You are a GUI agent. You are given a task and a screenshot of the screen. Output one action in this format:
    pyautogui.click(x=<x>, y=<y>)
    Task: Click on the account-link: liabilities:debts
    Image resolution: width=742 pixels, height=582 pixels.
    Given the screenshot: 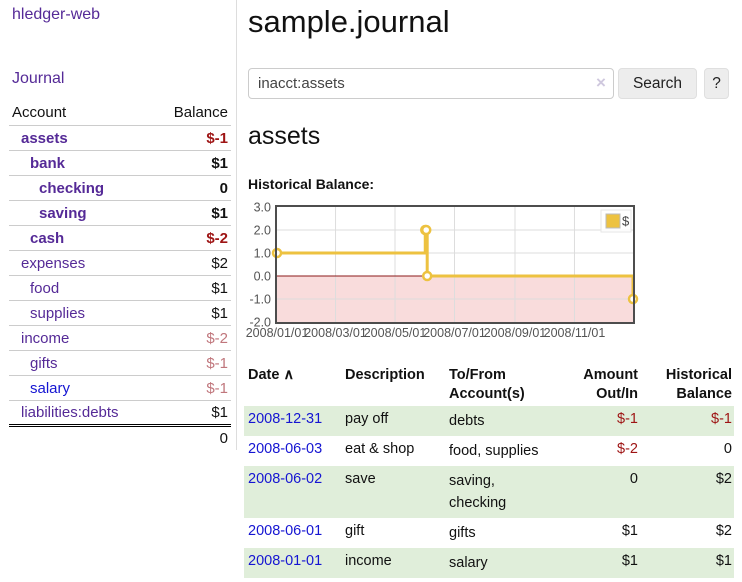 What is the action you would take?
    pyautogui.click(x=70, y=412)
    